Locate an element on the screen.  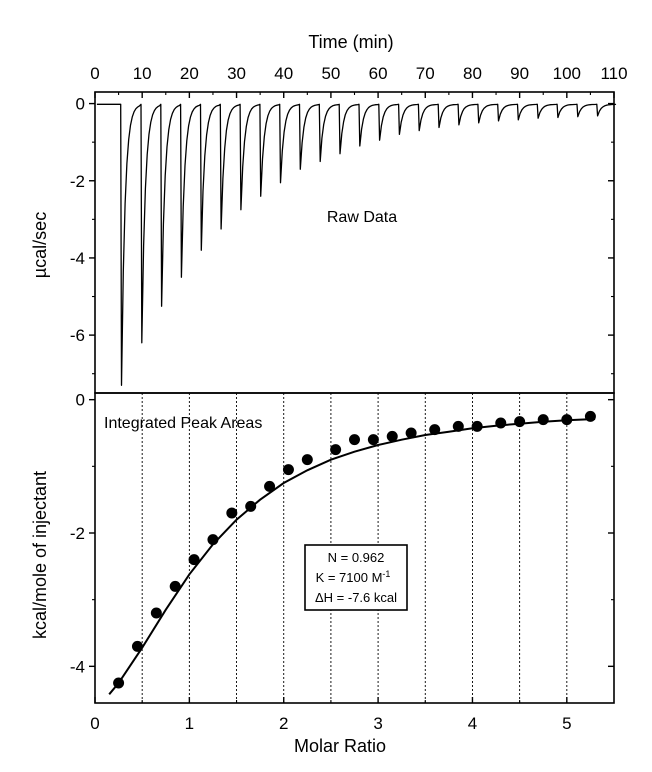
bottom-x-tick-label: 3 is located at coordinates (377, 723).